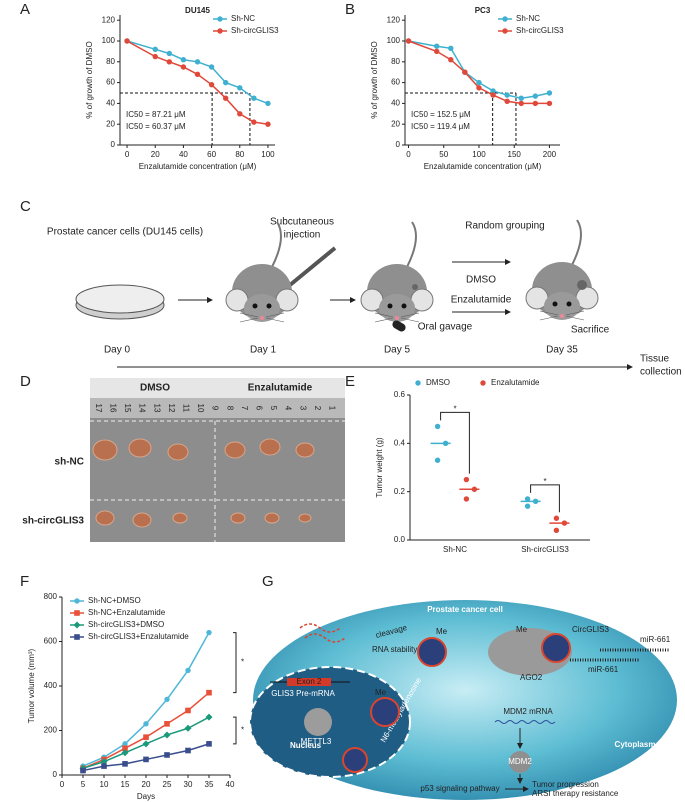 Image resolution: width=685 pixels, height=802 pixels. What do you see at coordinates (603, 669) in the screenshot?
I see `label: miR-661` at bounding box center [603, 669].